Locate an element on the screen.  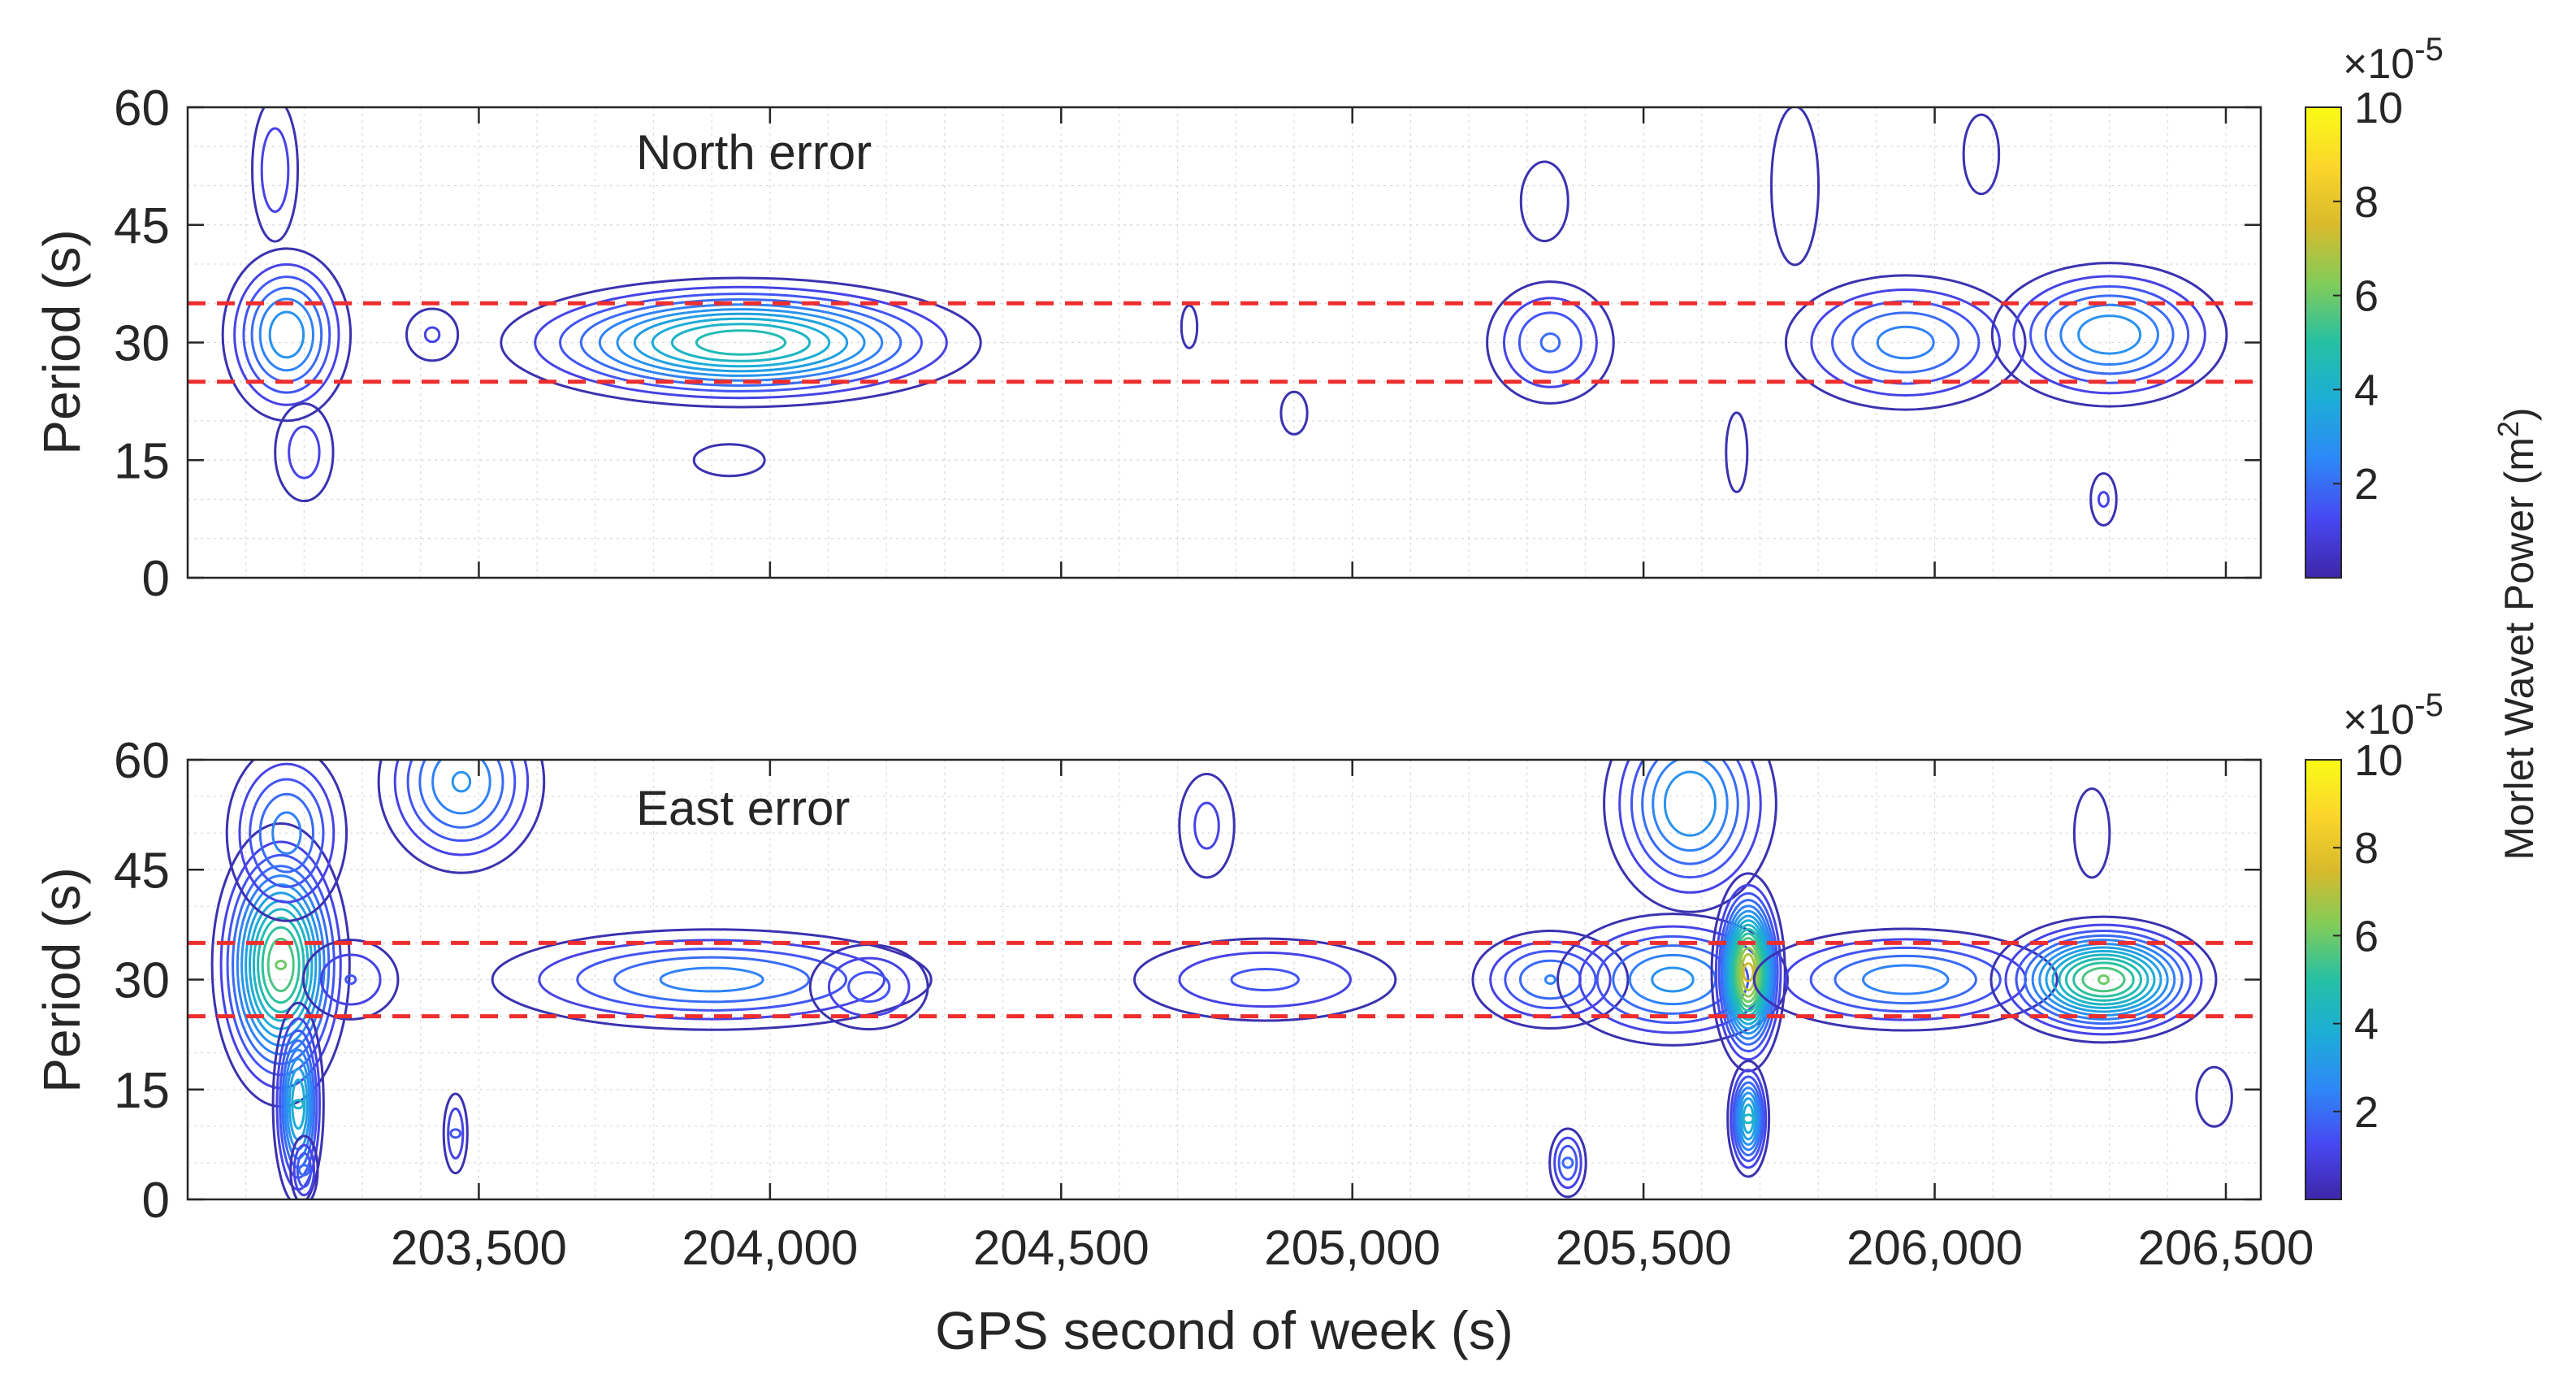
panel-title-north: North error is located at coordinates (754, 153).